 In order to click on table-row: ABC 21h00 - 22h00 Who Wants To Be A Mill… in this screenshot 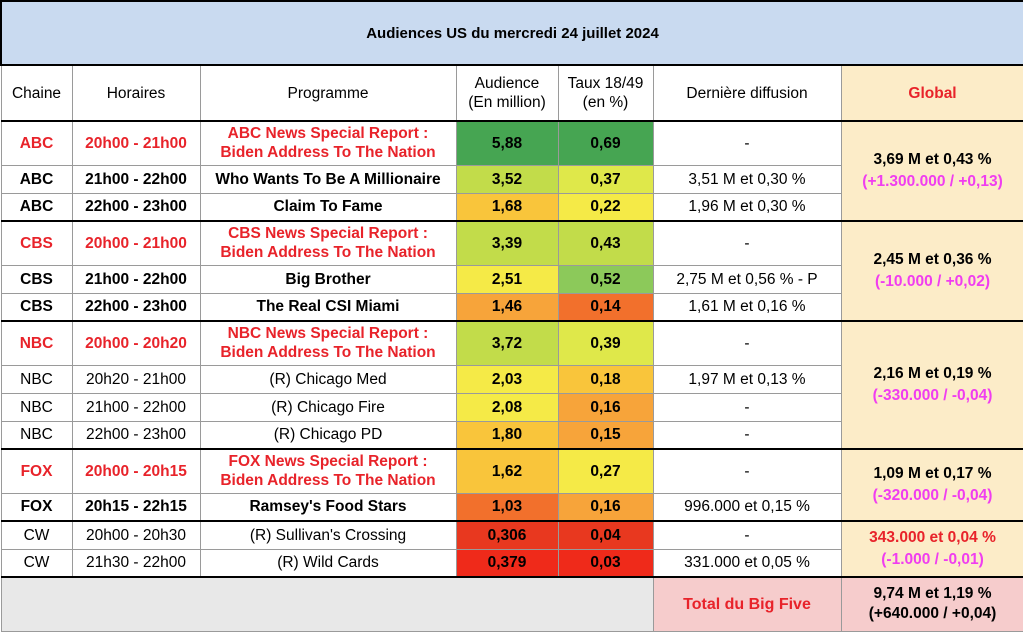, I will do `click(511, 179)`.